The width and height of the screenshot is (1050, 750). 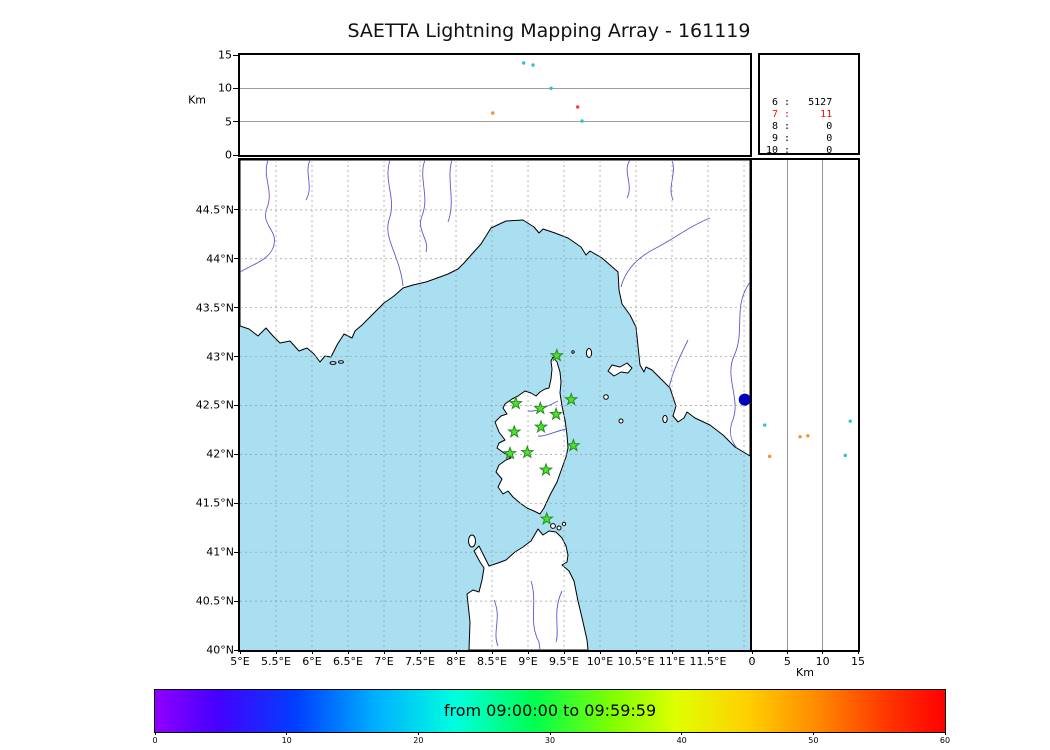 I want to click on colorbar-time-range-label: from 09:00:00 to 09:59:59, so click(x=550, y=710).